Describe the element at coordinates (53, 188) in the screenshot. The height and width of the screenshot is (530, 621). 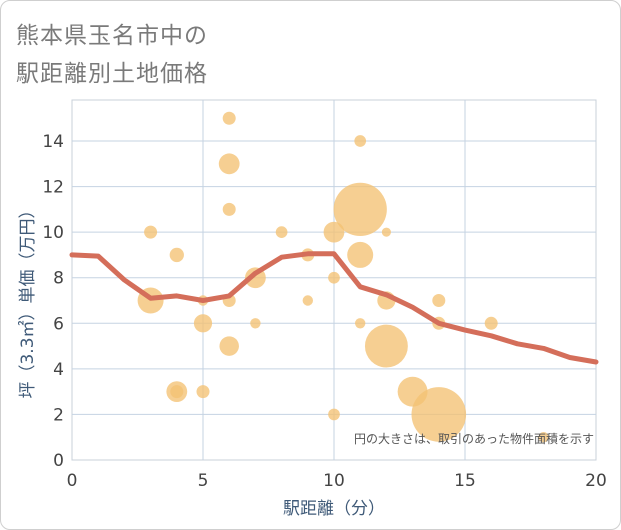
I see `y-tick-label: 12` at that location.